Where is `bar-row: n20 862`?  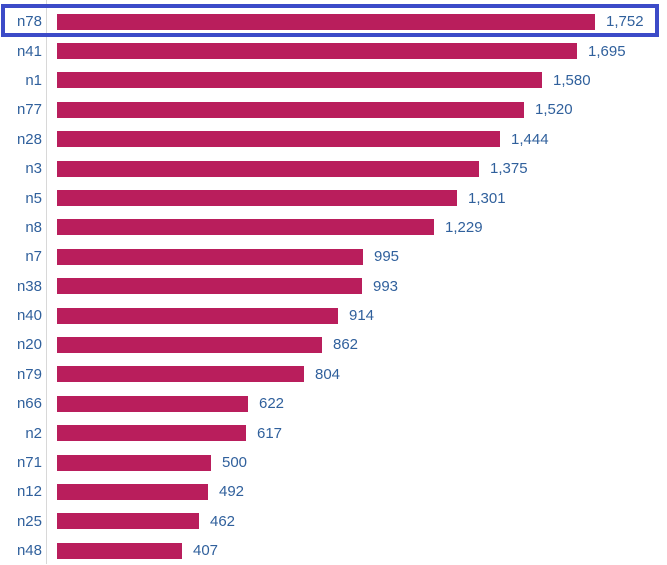
bar-row: n20 862 is located at coordinates (333, 344).